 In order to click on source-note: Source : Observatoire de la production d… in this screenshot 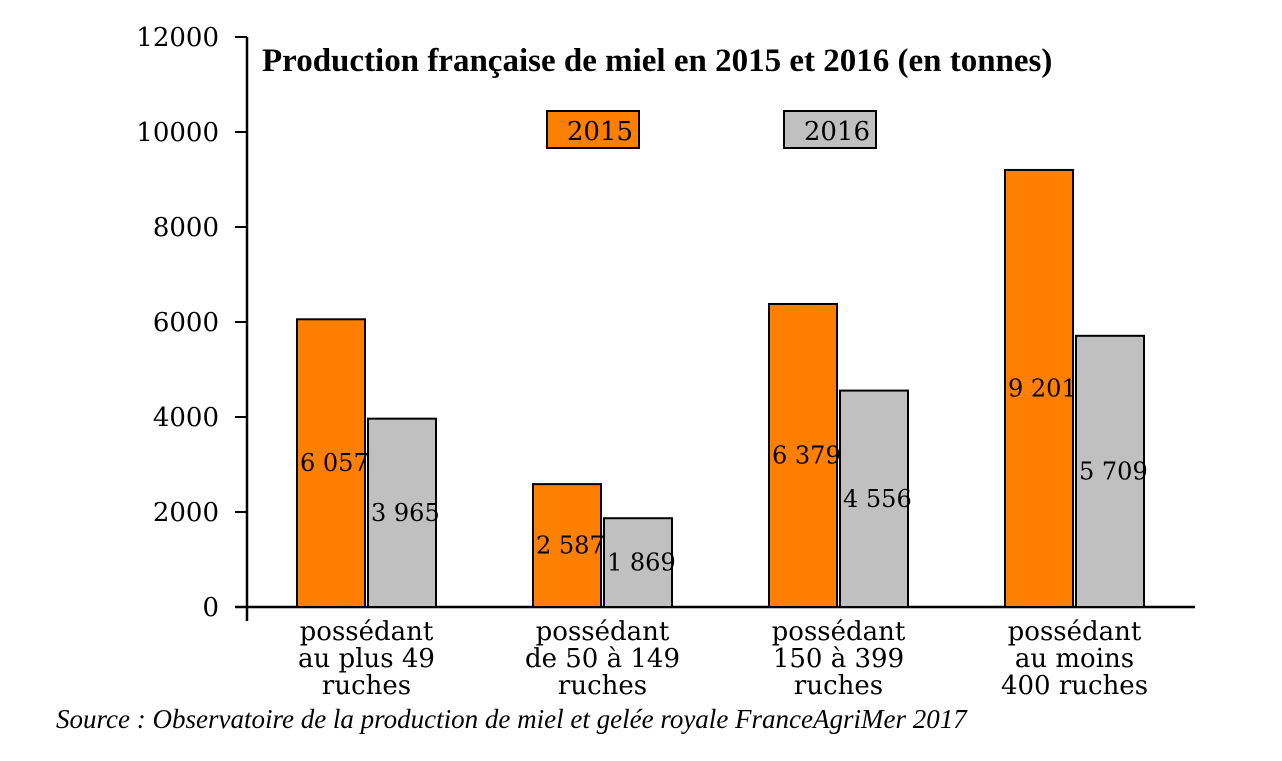, I will do `click(512, 719)`.